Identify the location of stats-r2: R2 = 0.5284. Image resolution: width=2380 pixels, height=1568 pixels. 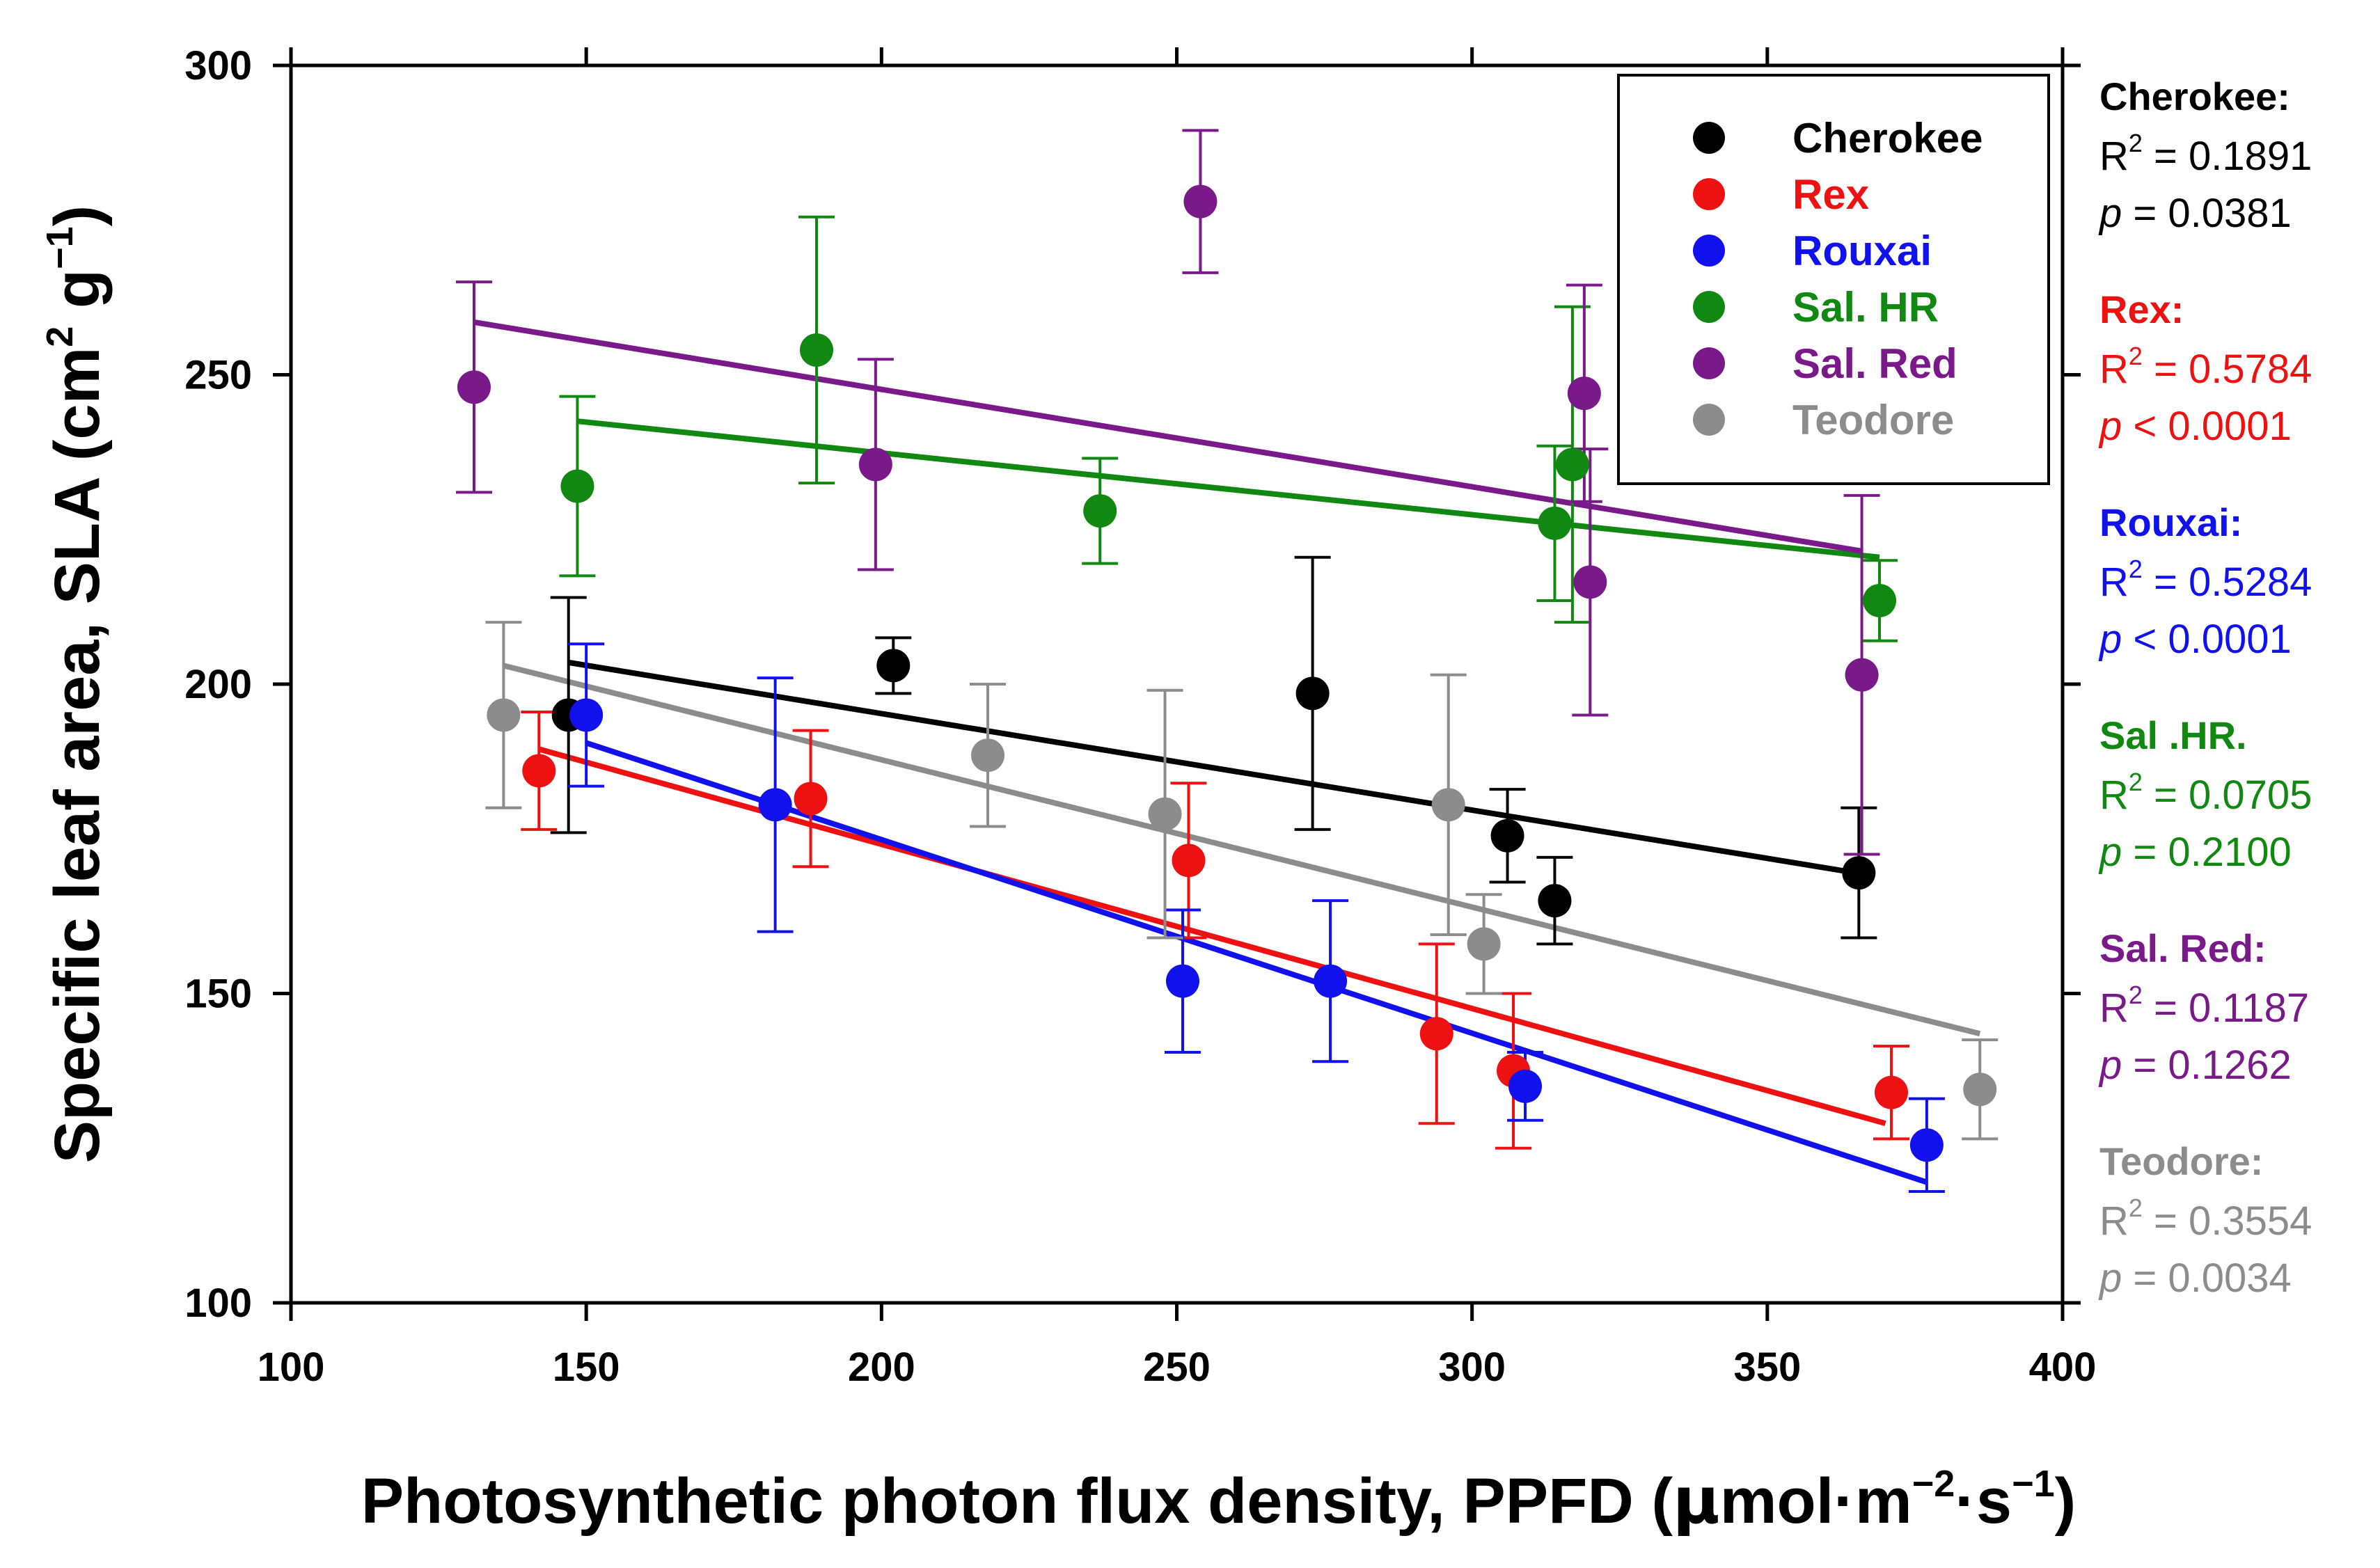
(2205, 580).